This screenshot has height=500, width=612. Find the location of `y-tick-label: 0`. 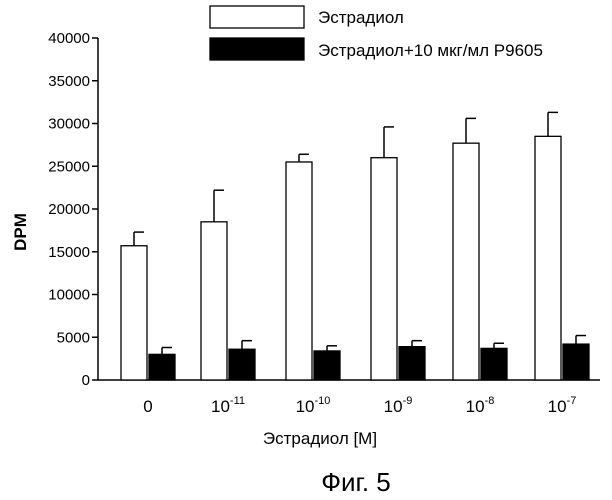

y-tick-label: 0 is located at coordinates (86, 380).